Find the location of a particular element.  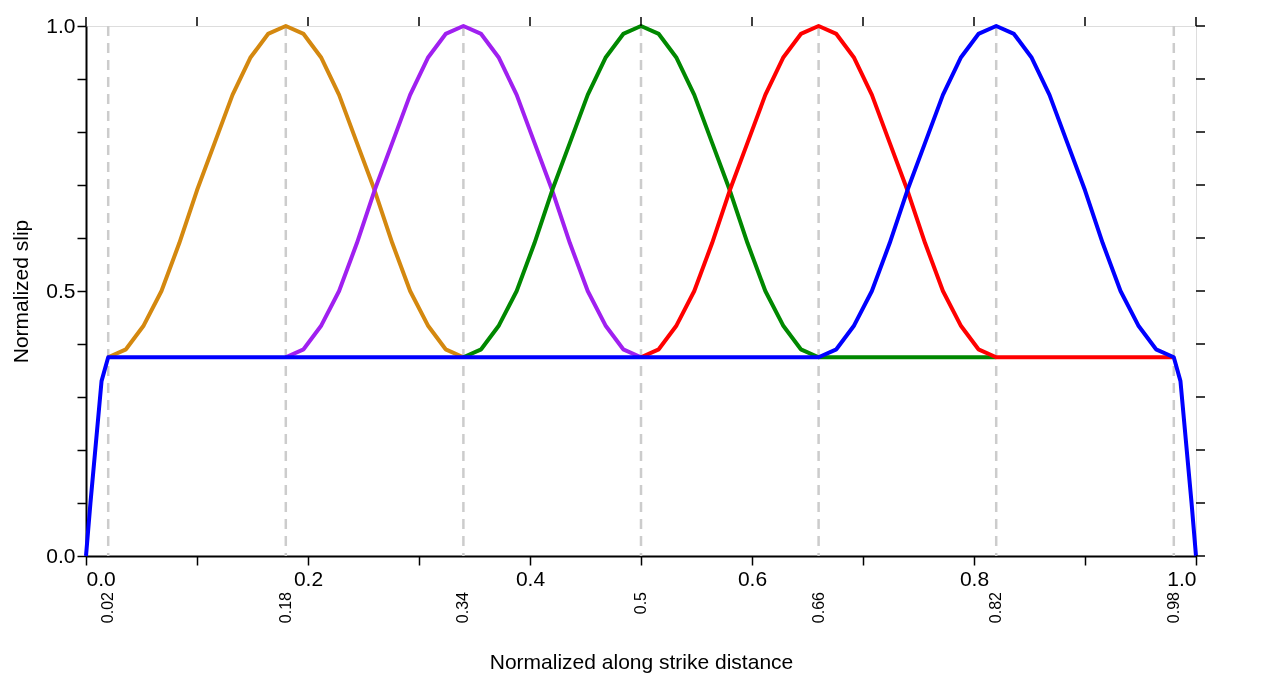

y-tick-label: 0.0 is located at coordinates (61, 555).